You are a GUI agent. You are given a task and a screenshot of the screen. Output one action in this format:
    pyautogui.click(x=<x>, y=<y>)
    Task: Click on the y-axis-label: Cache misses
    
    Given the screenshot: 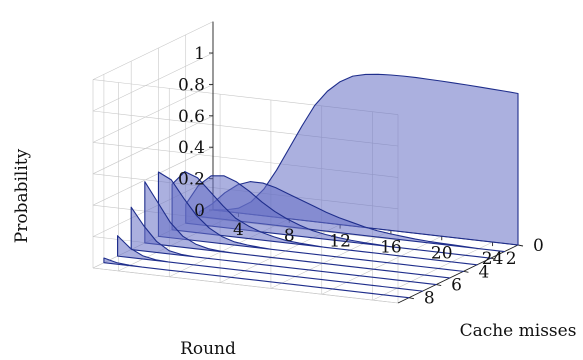 What is the action you would take?
    pyautogui.click(x=518, y=331)
    